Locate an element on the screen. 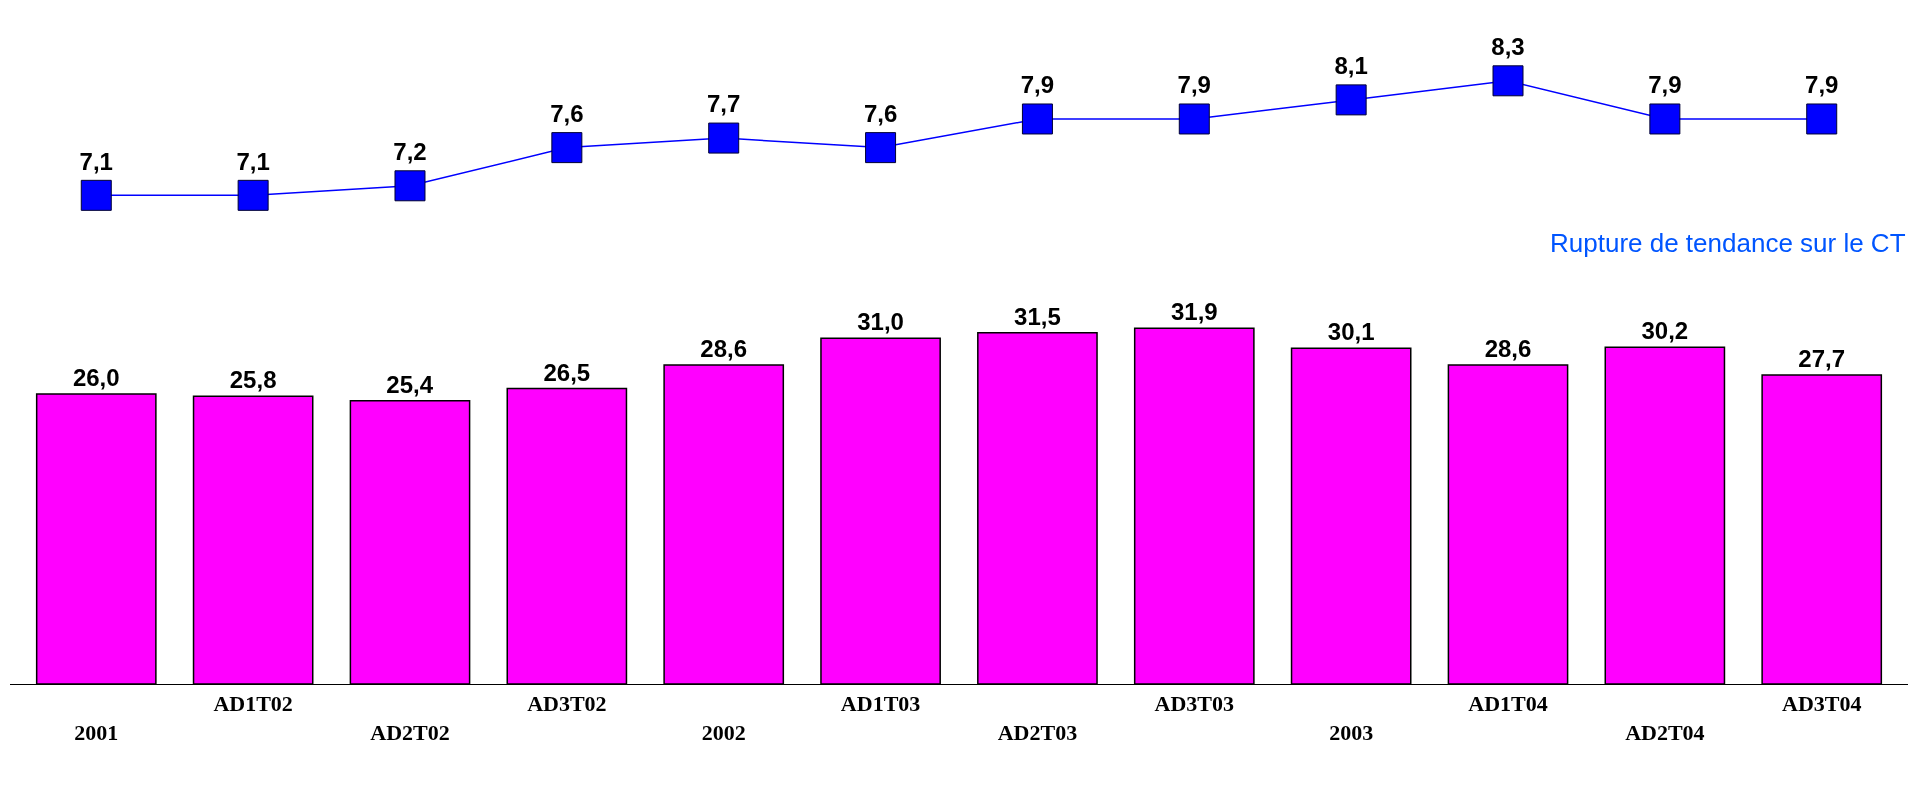  data-label: 31,0 is located at coordinates (880, 322).